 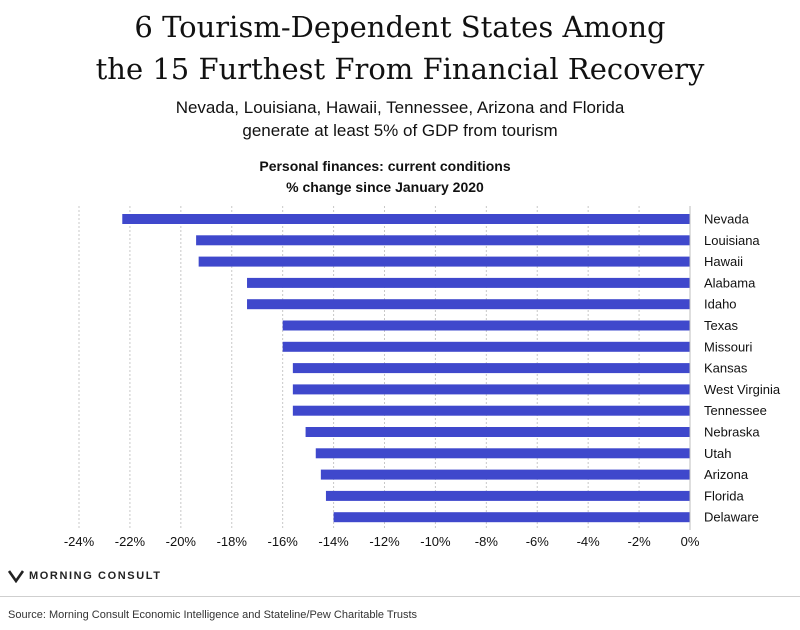 What do you see at coordinates (232, 541) in the screenshot?
I see `x-tick-label: -18%` at bounding box center [232, 541].